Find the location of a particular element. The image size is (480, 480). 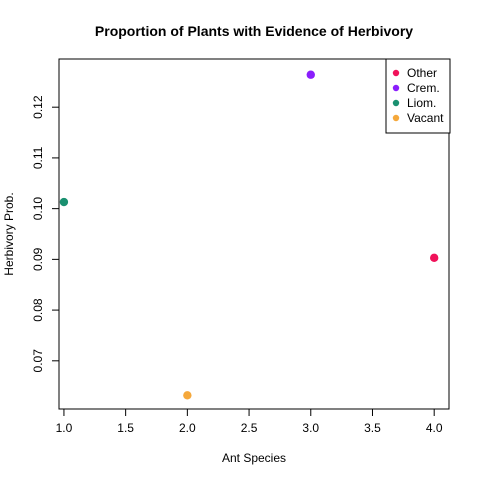

x-tick-label: 1.0 is located at coordinates (64, 428).